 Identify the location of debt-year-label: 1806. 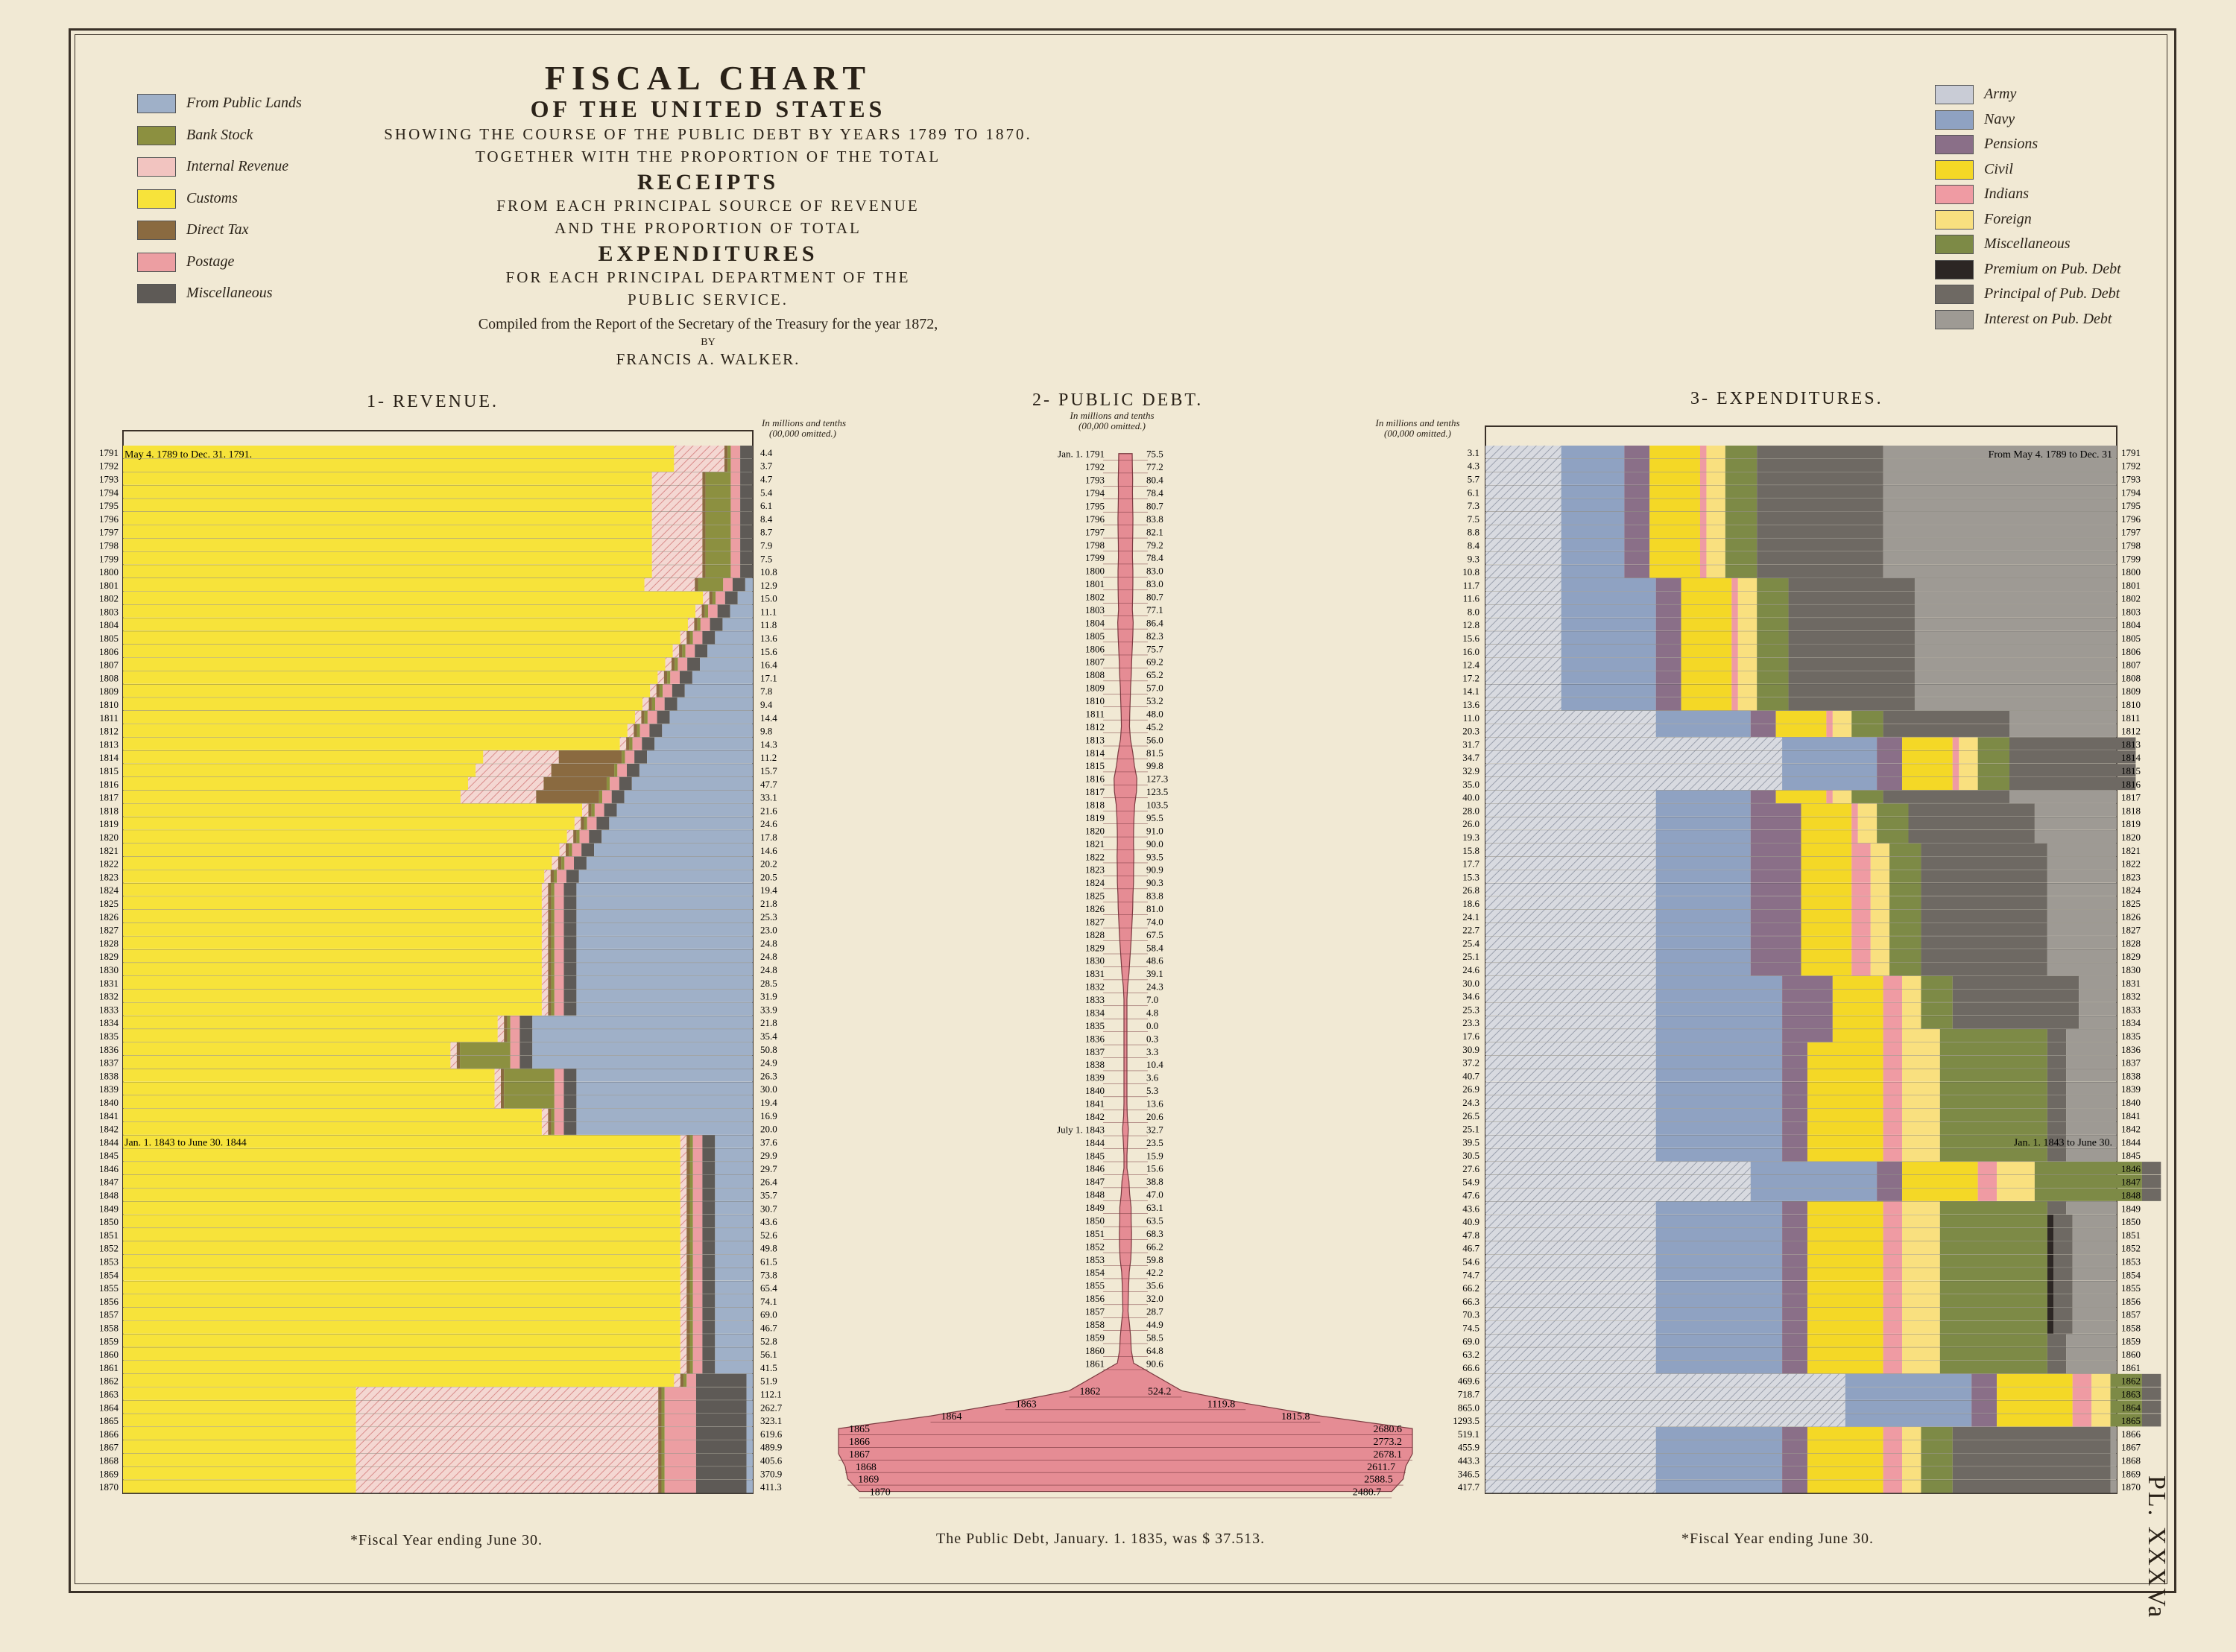
(1095, 648).